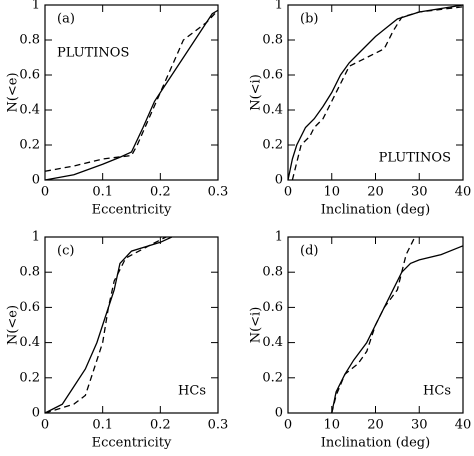  Describe the element at coordinates (65, 251) in the screenshot. I see `panel-label: (c)` at that location.